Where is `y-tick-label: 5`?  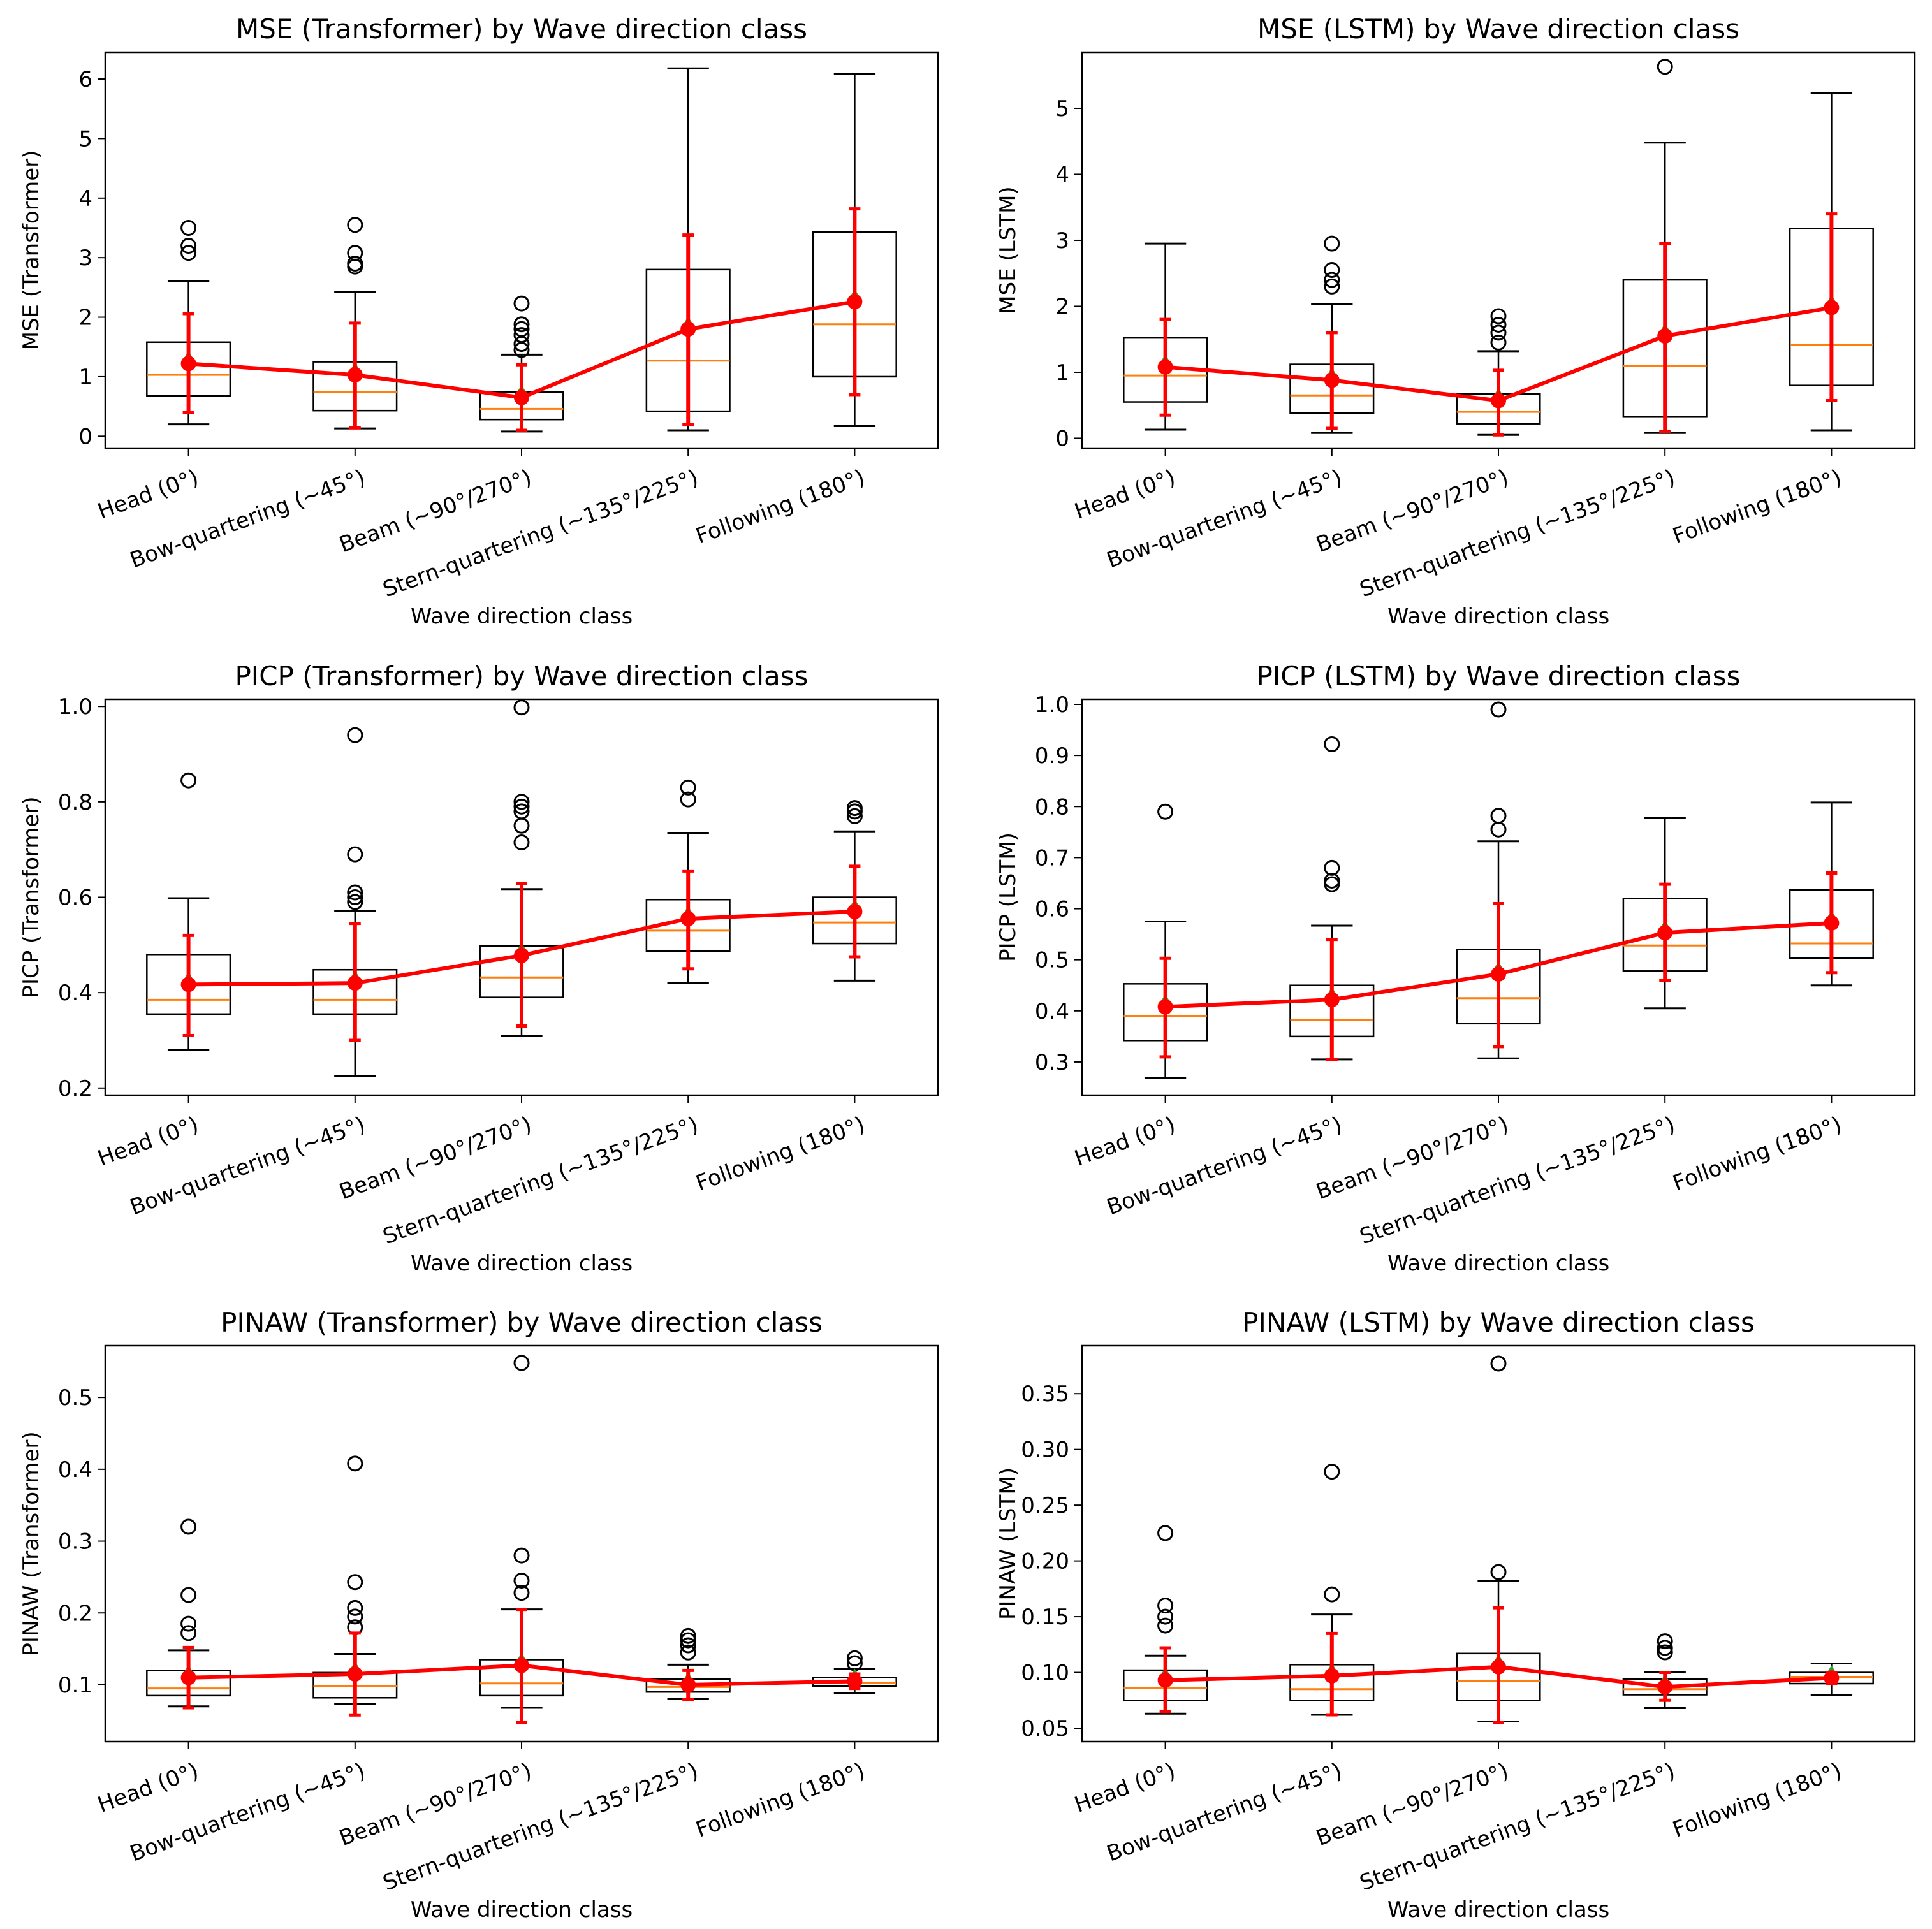
y-tick-label: 5 is located at coordinates (1062, 109).